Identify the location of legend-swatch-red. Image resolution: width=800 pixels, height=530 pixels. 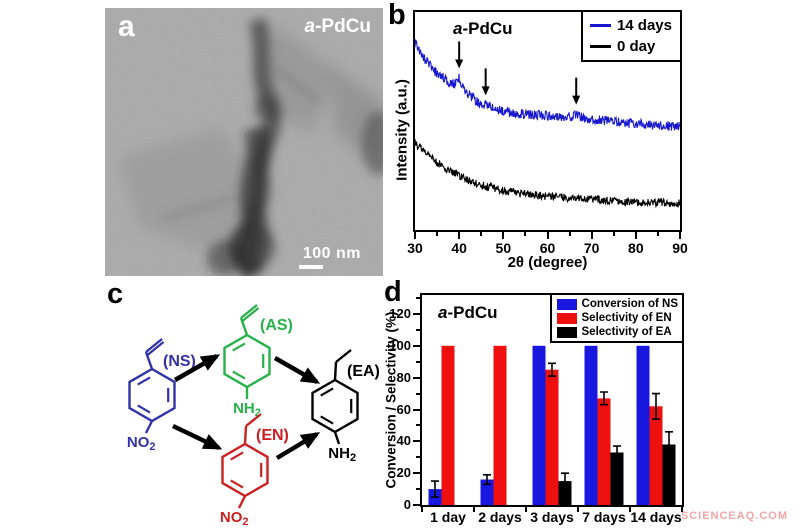
(566, 318).